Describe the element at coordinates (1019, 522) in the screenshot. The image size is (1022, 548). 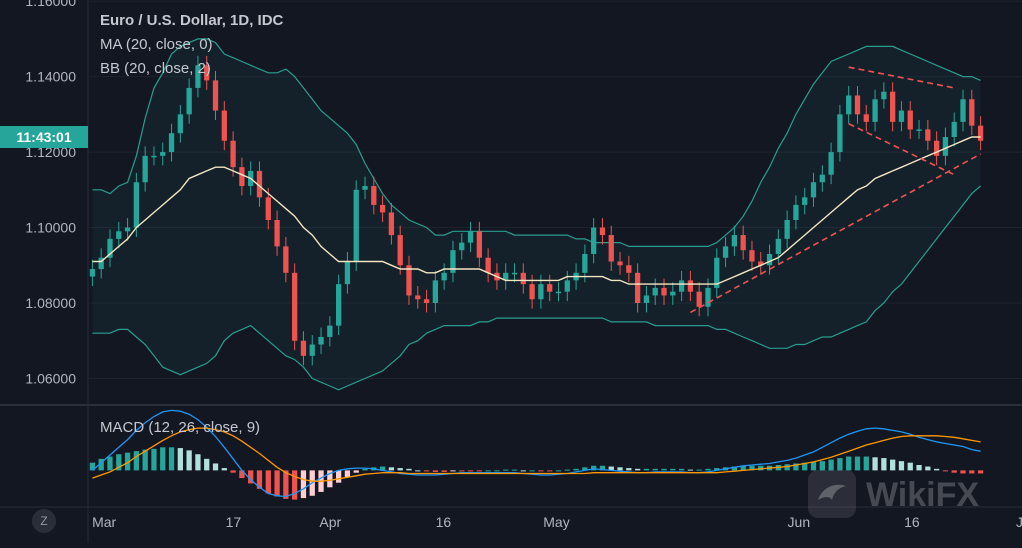
I see `x-tick-label-7: Jul` at that location.